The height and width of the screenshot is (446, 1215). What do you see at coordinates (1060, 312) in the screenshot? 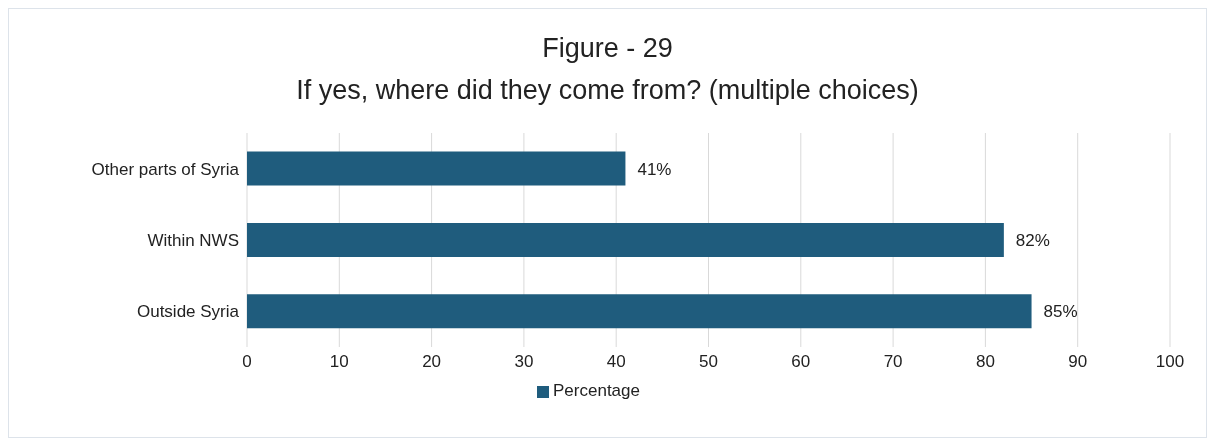
I see `data-label: 85%` at bounding box center [1060, 312].